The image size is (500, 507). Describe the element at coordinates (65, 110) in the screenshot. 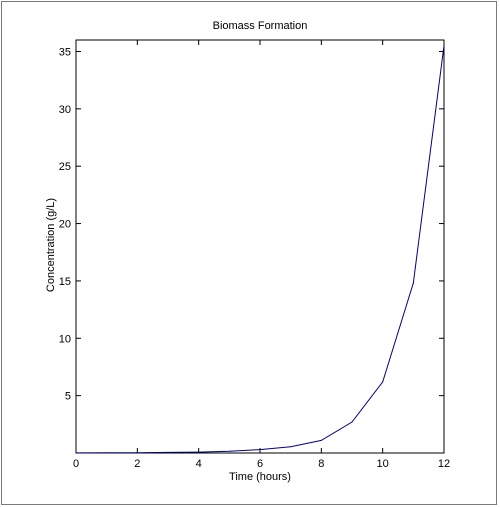

I see `y-tick-label: 30` at that location.